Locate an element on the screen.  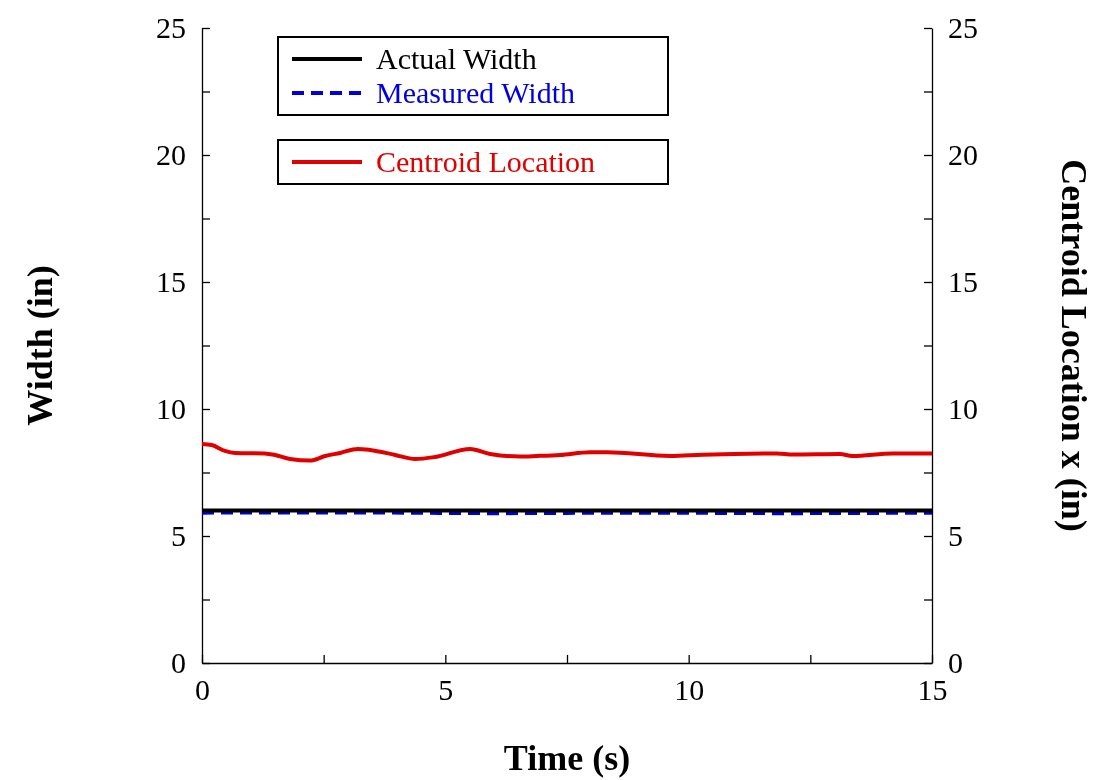
x-tick-label: 5 is located at coordinates (446, 690).